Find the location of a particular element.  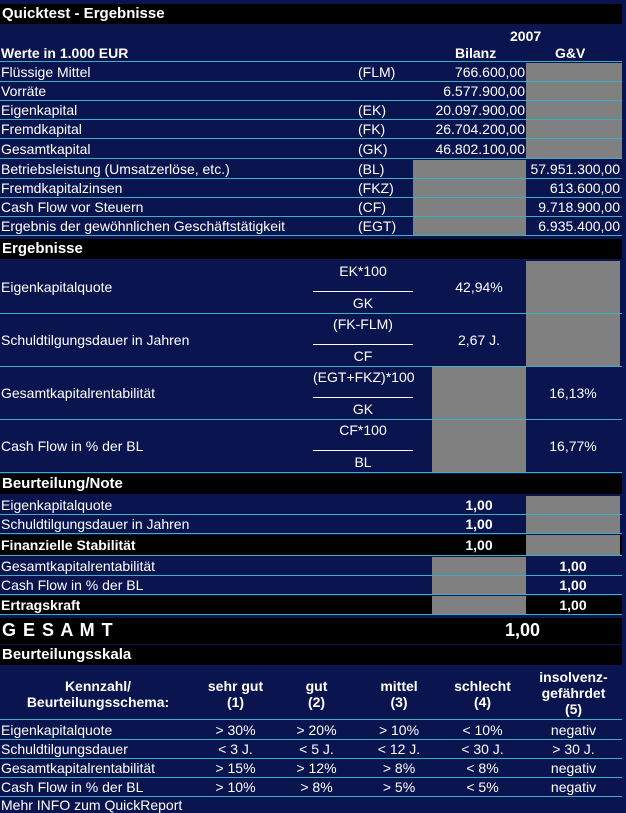

beurteilung-label: Finanzielle Stabilität is located at coordinates (68, 545).